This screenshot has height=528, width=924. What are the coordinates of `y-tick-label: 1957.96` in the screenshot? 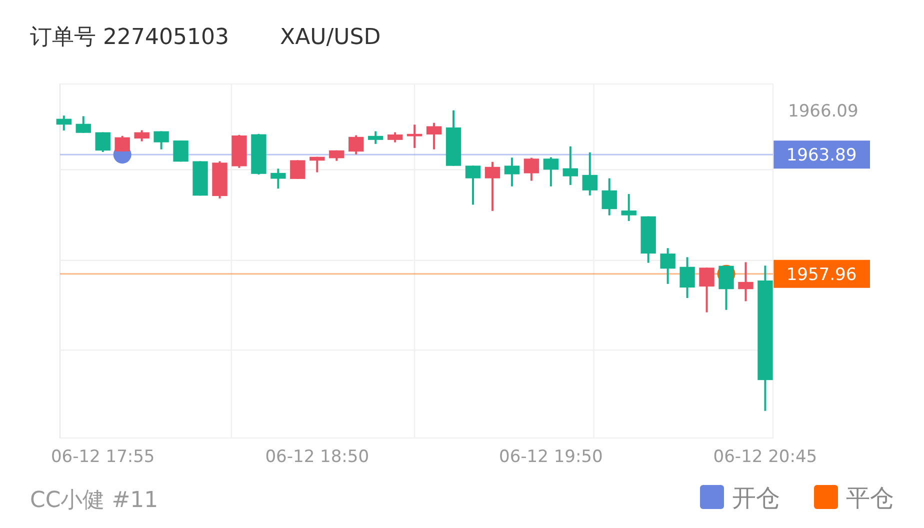 It's located at (821, 274).